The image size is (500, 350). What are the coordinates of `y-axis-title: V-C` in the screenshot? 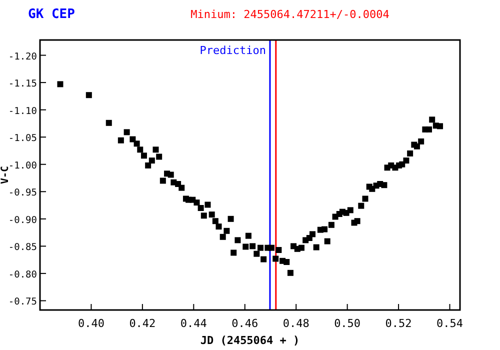 It's located at (5, 175).